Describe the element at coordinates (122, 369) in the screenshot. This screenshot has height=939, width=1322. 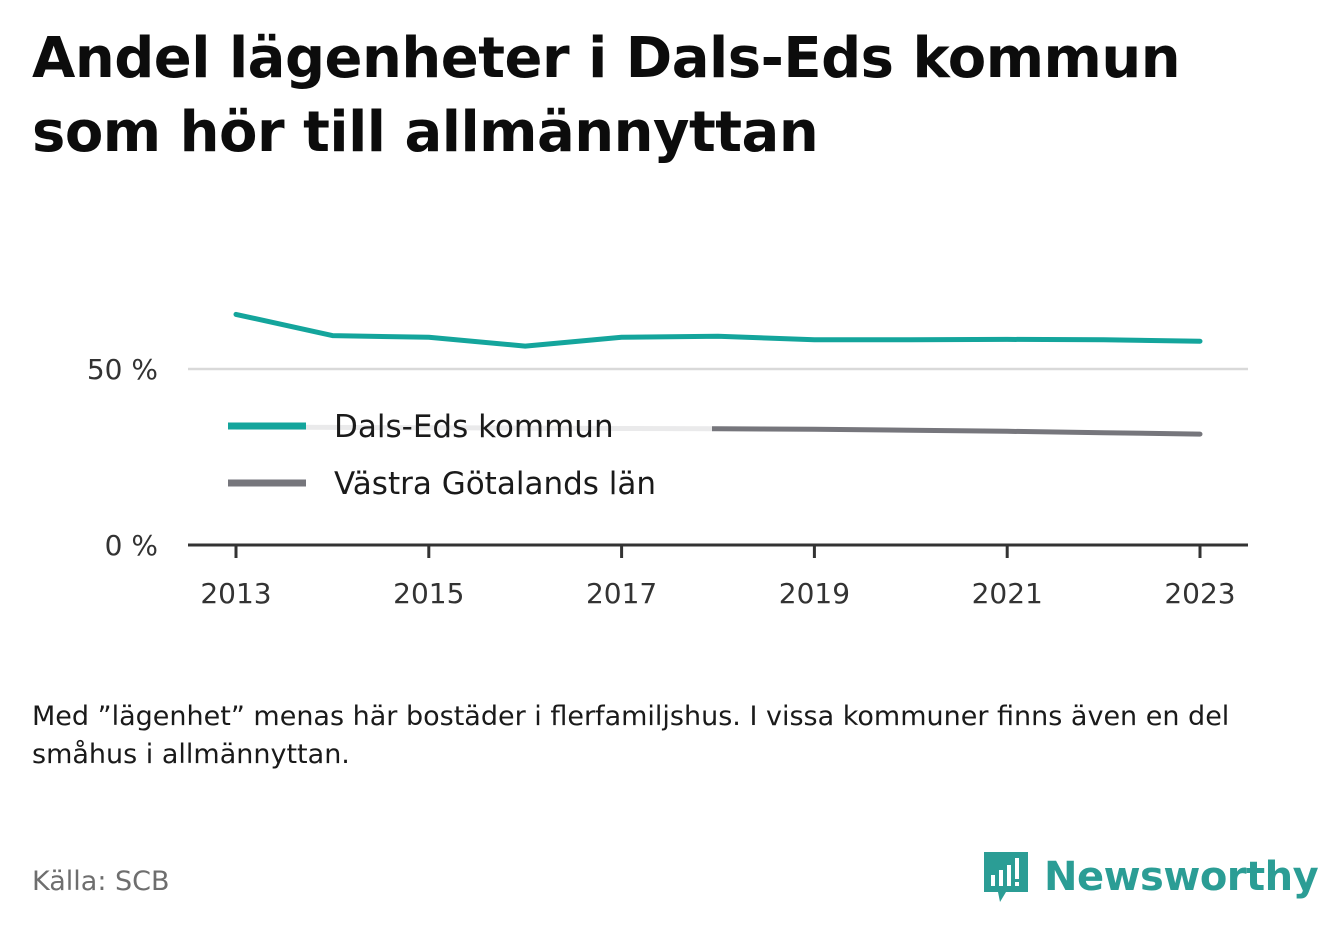
I see `y-tick-label: 50 %` at that location.